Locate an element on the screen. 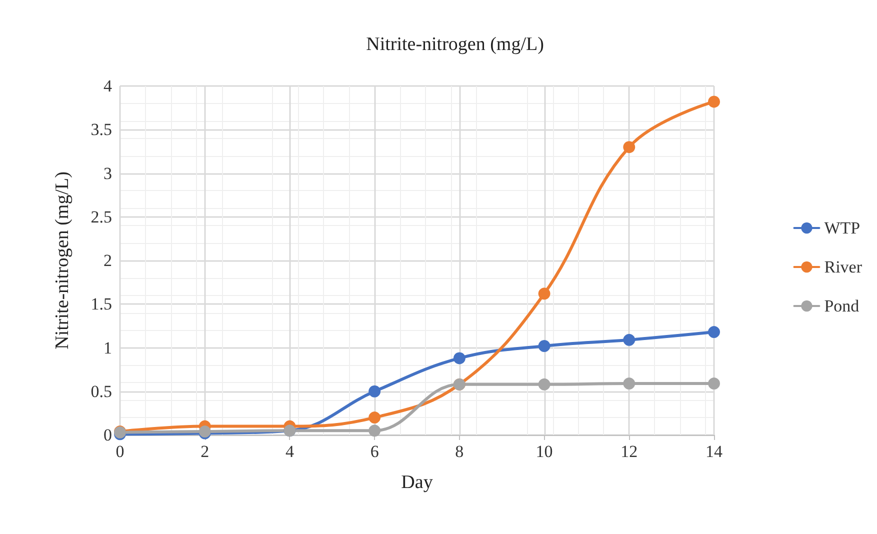  y-tick-label: 1 is located at coordinates (108, 348).